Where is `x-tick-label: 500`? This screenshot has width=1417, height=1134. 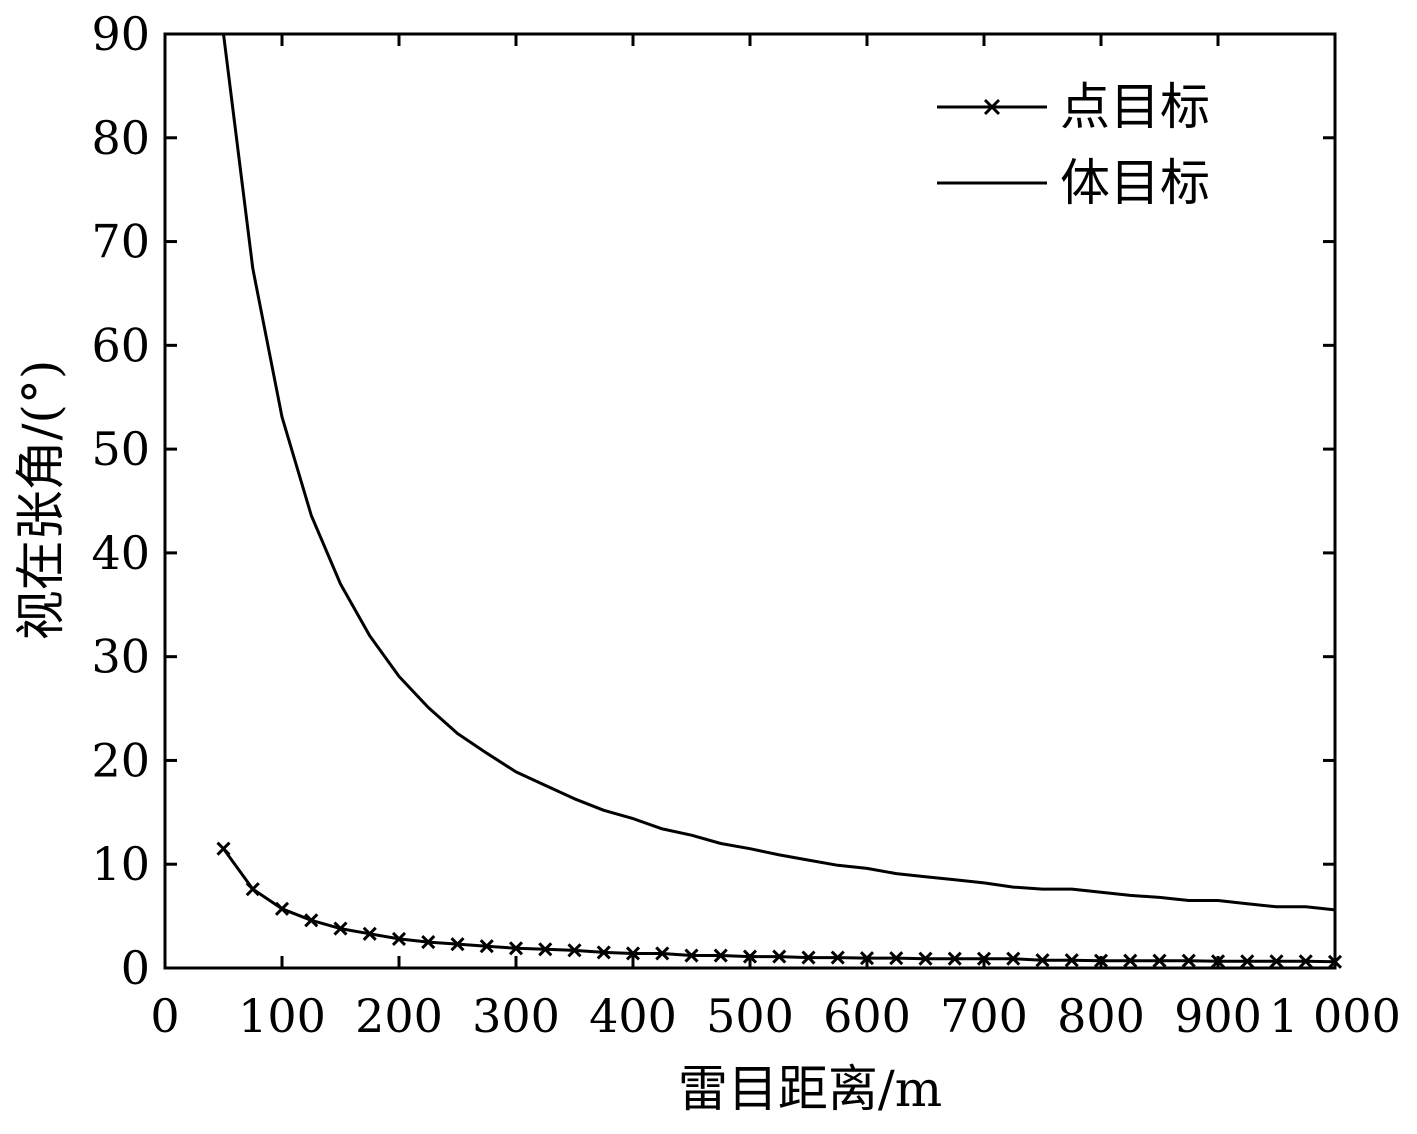 x-tick-label: 500 is located at coordinates (750, 1016).